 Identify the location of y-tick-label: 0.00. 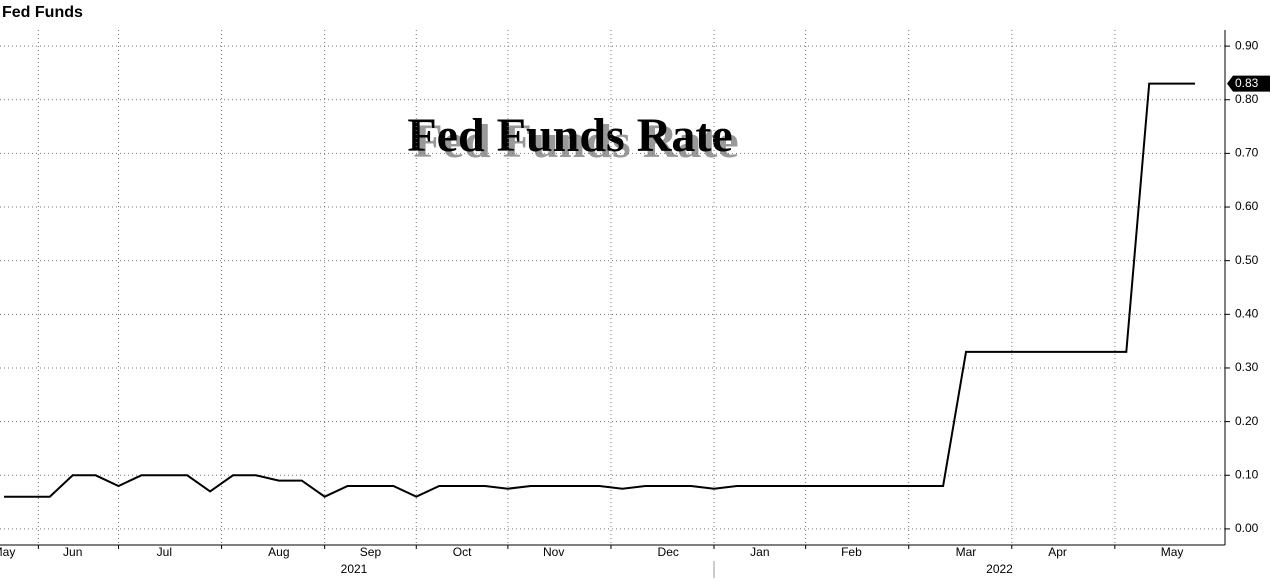
(1247, 528).